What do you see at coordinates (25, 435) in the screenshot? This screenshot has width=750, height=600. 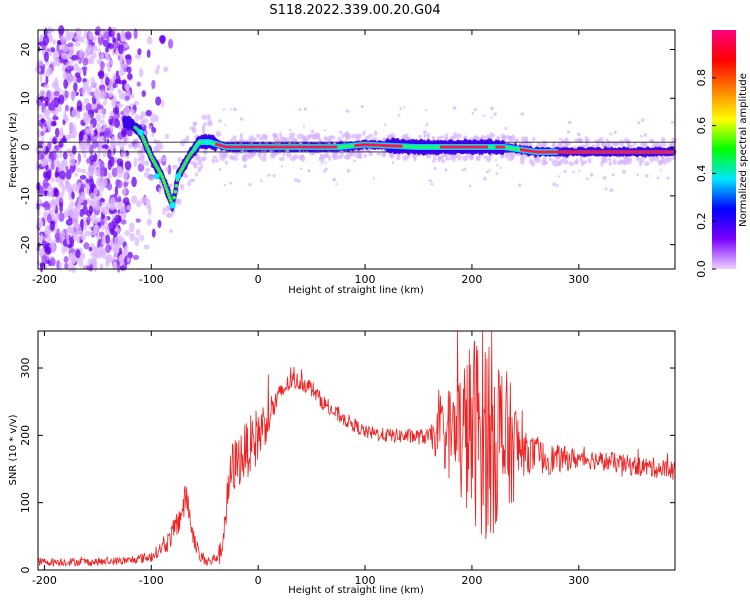 I see `snr-y-tick-label: 200` at bounding box center [25, 435].